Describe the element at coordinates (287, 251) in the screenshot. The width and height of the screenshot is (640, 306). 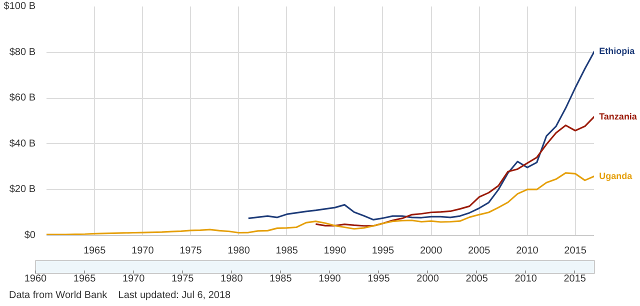
I see `x-tick-label: 1985` at that location.